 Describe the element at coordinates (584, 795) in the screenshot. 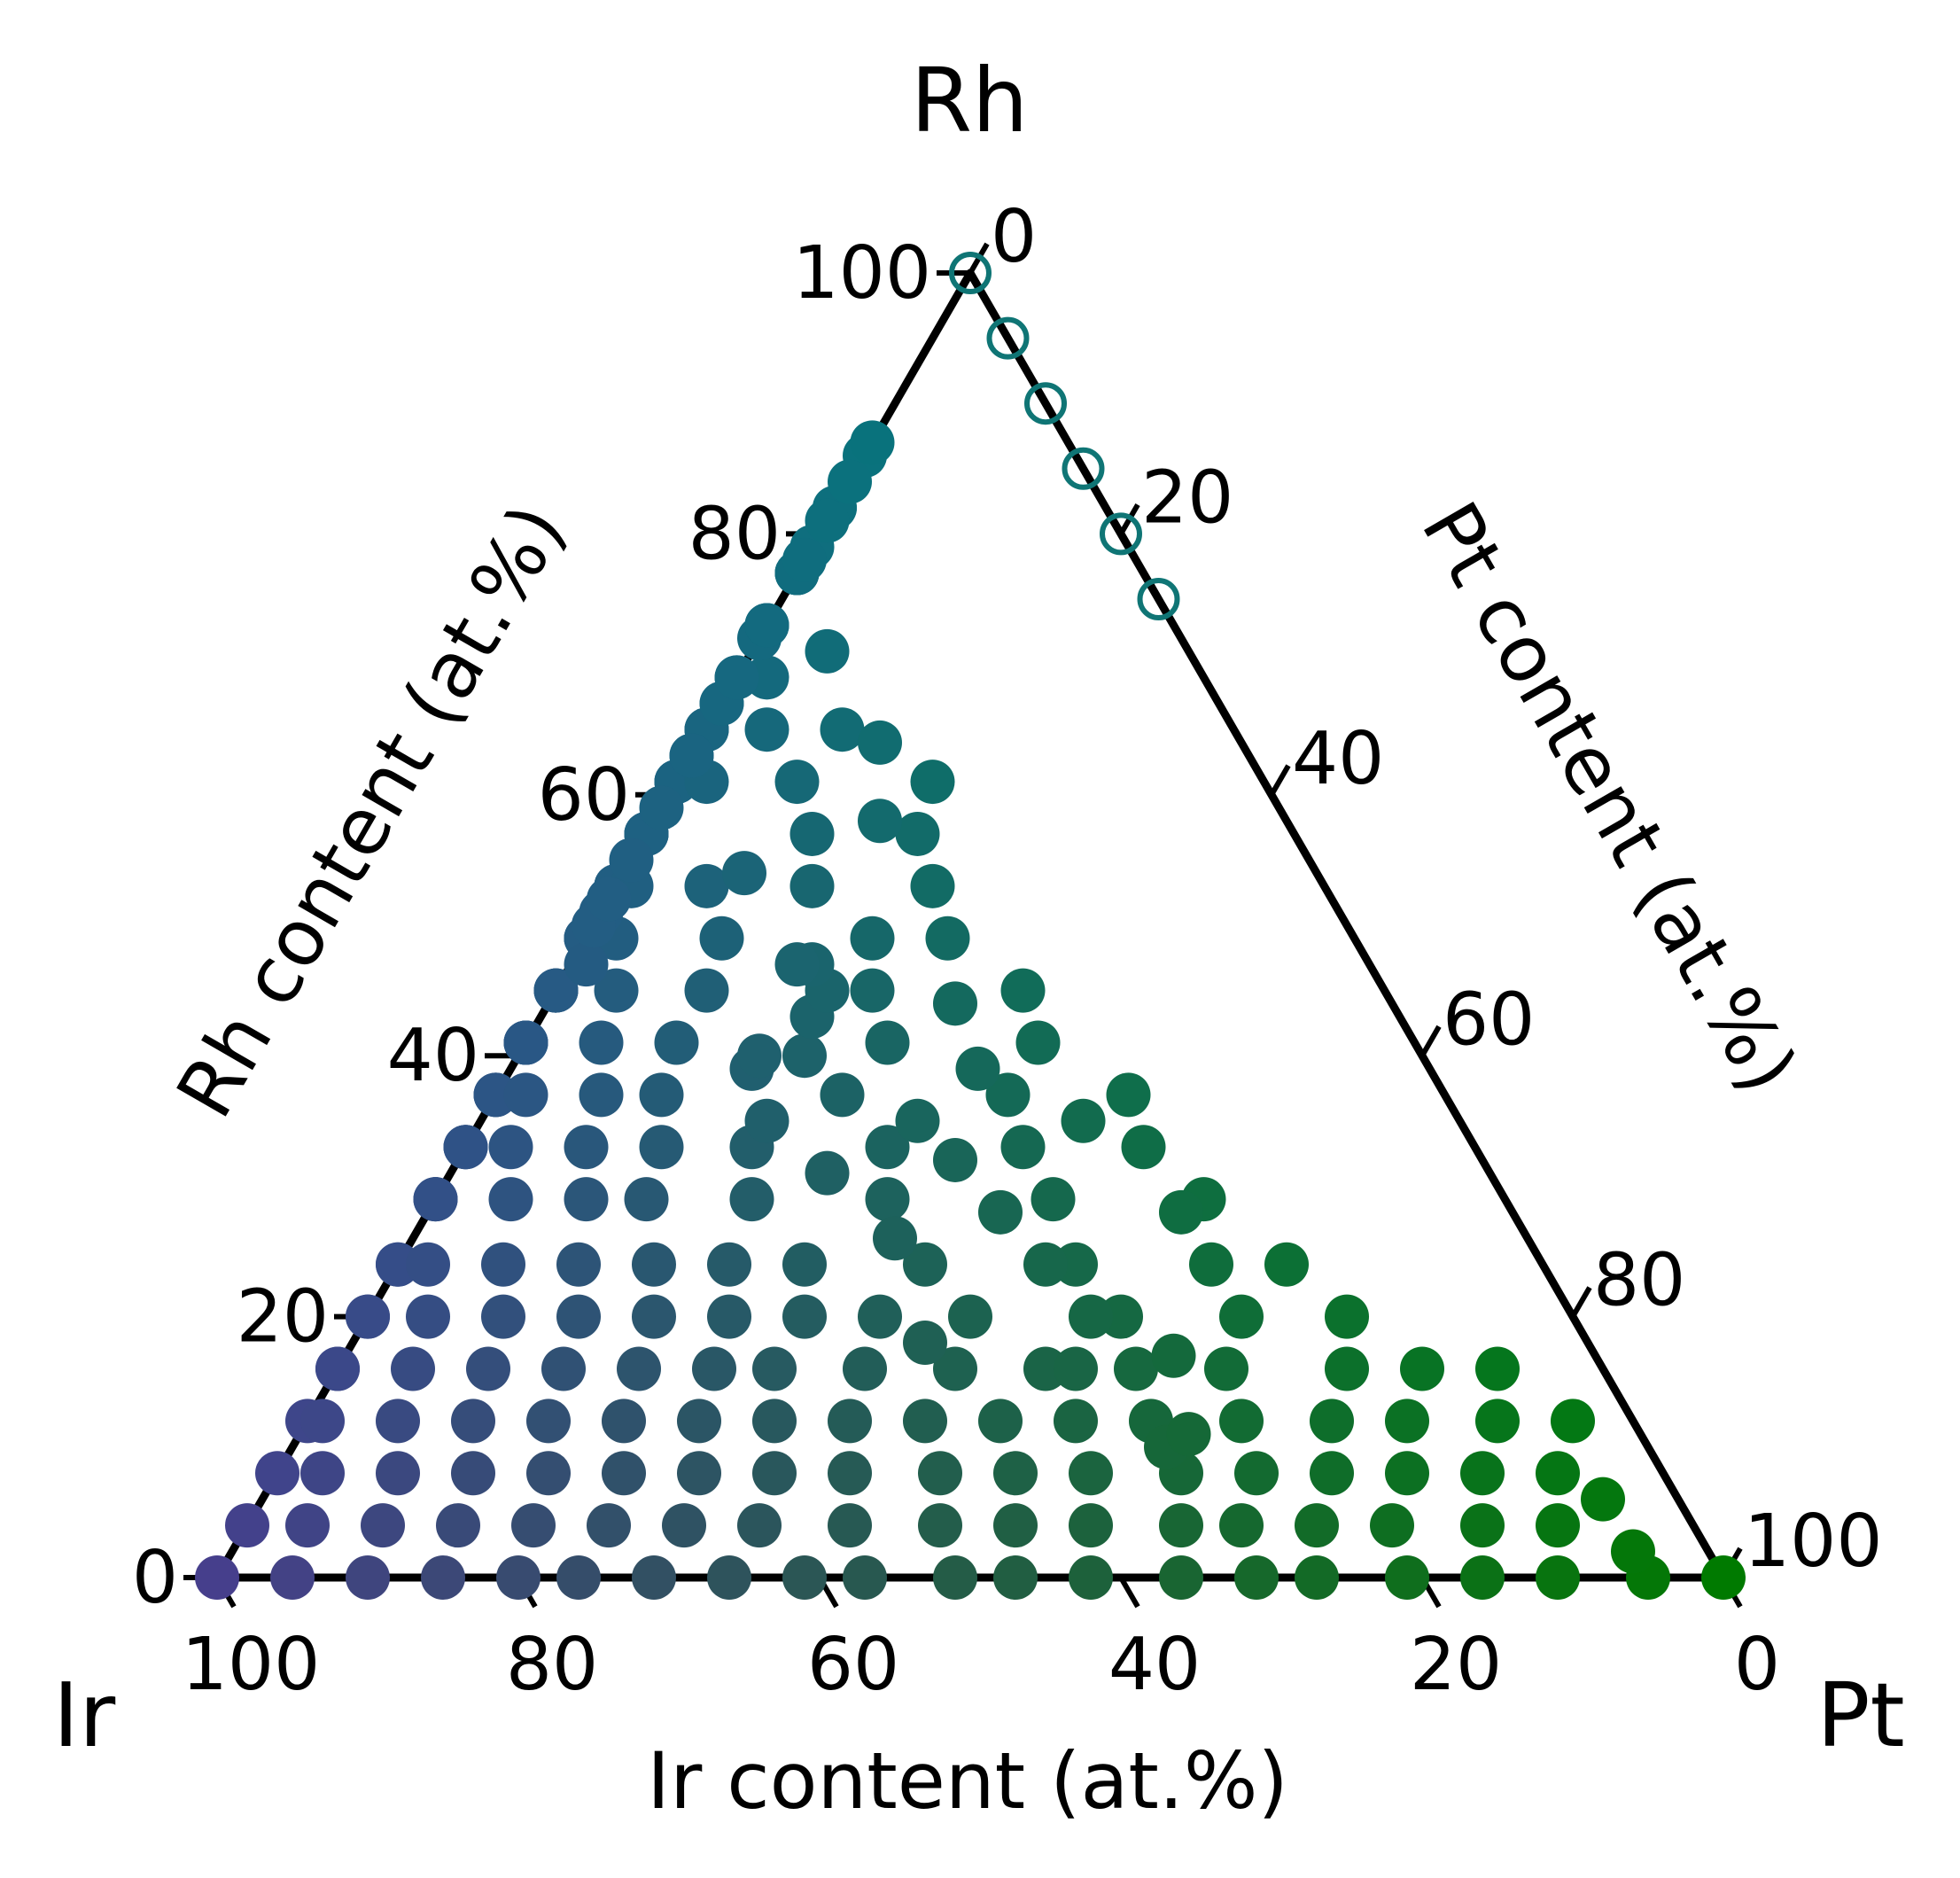

I see `tick-label-left: 60` at that location.